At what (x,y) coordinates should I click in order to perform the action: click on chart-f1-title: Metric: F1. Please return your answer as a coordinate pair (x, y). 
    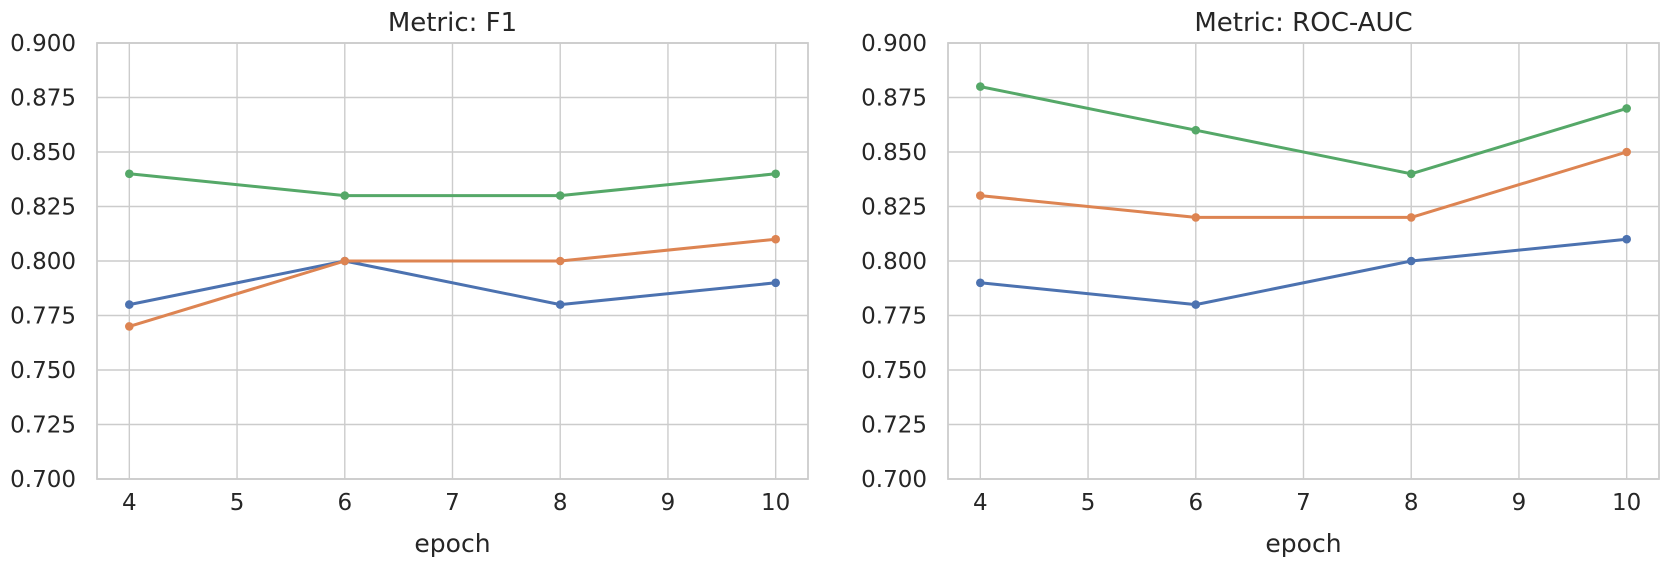
    Looking at the image, I should click on (452, 23).